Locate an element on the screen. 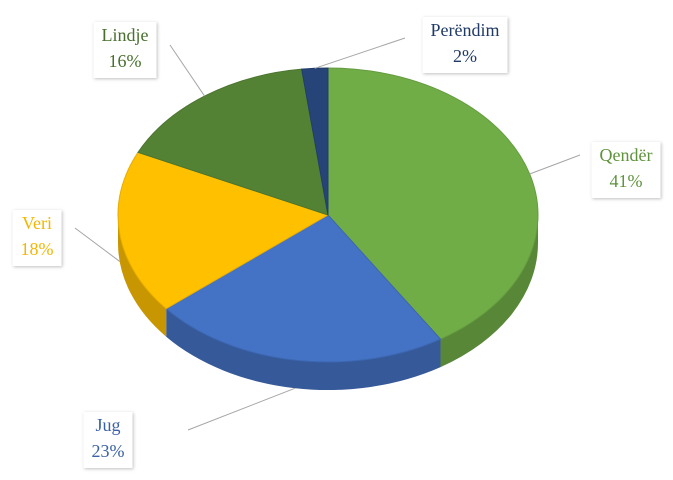  data-label: Qendër 41% is located at coordinates (626, 170).